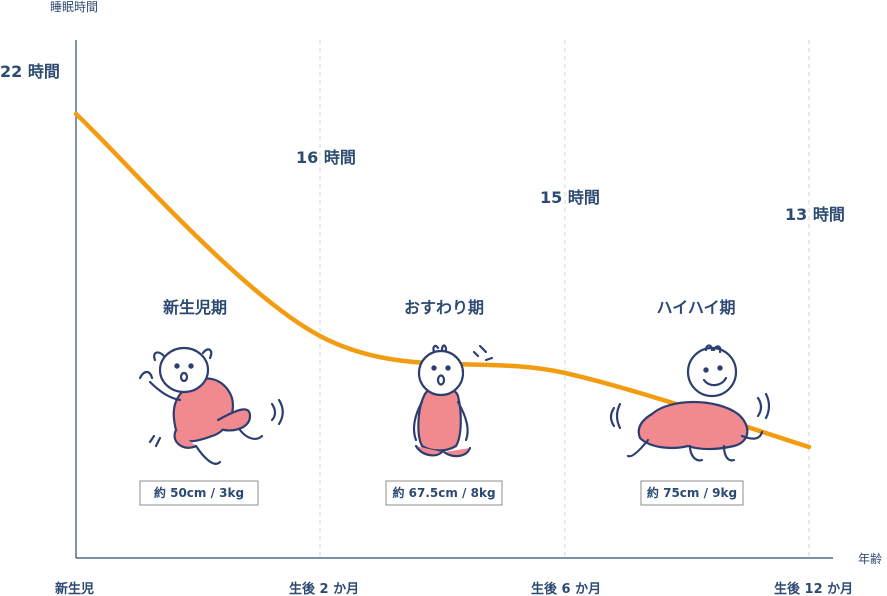  Describe the element at coordinates (695, 307) in the screenshot. I see `stage-title: ハイハイ期` at that location.